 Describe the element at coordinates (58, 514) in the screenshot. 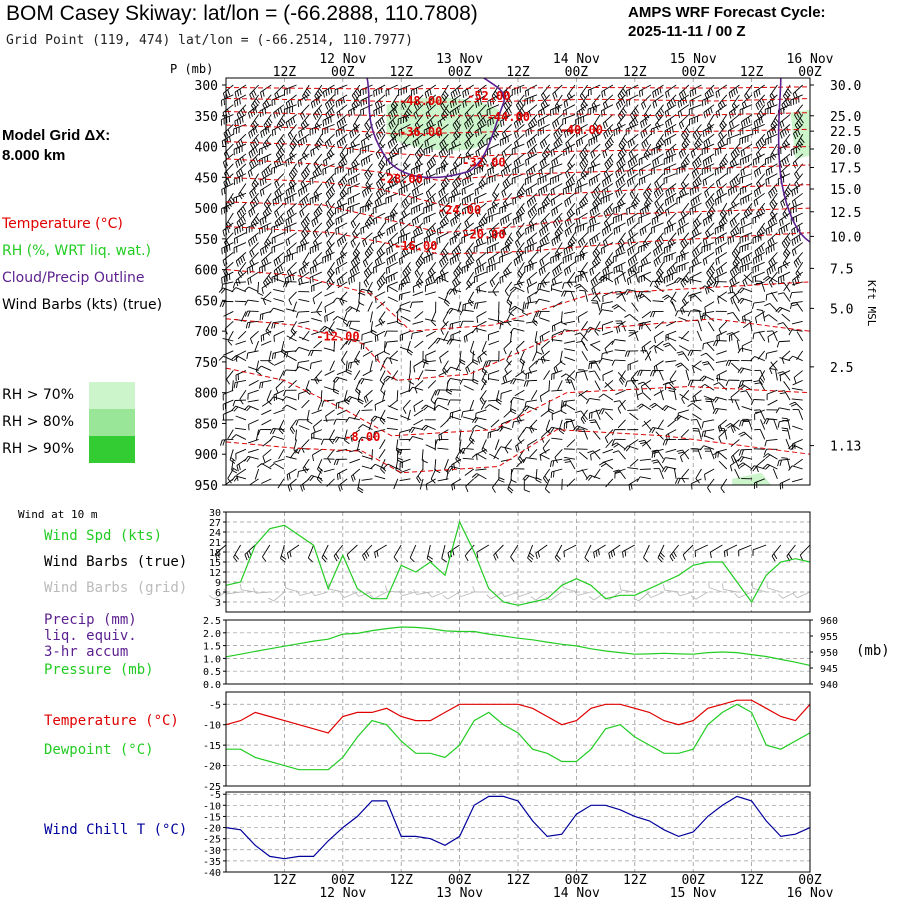

I see `wind-10m-label: Wind at 10 m` at that location.